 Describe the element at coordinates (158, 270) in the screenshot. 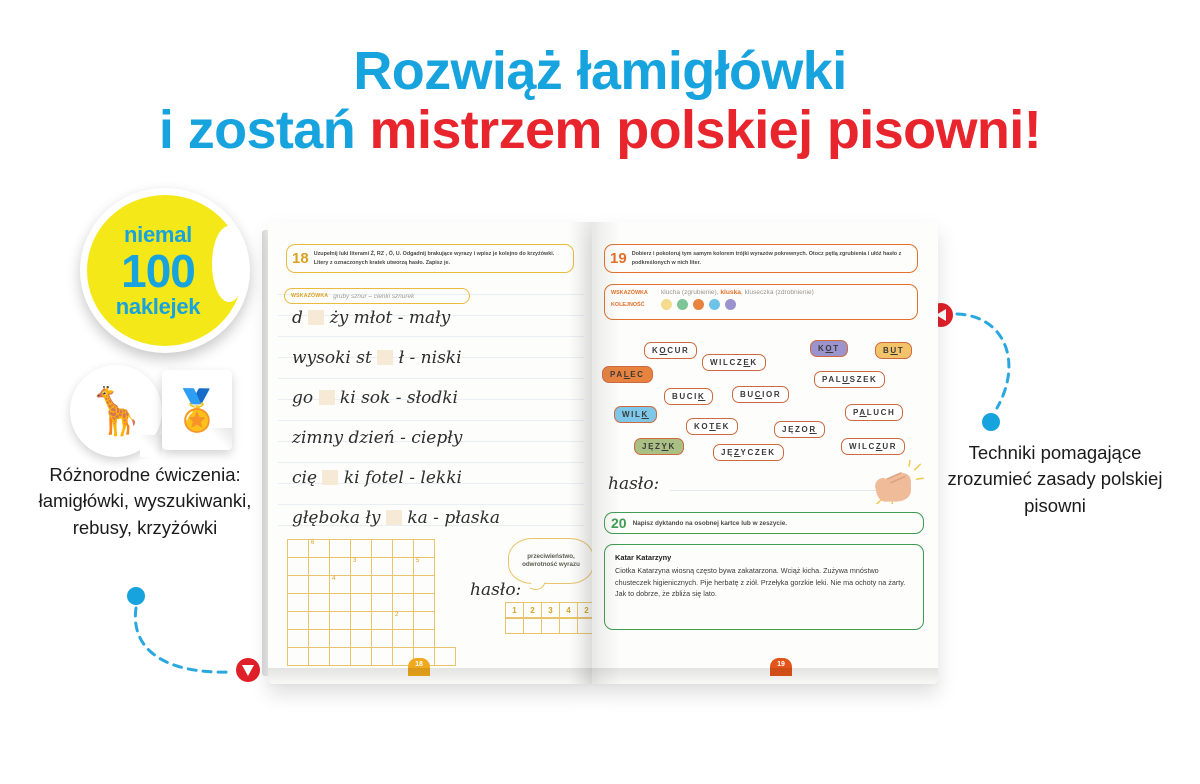

I see `badge-number: 100` at that location.